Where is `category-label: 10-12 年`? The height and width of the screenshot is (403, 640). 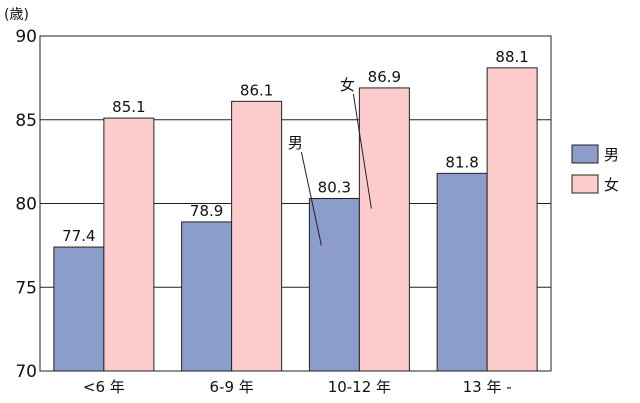
category-label: 10-12 年 is located at coordinates (359, 387).